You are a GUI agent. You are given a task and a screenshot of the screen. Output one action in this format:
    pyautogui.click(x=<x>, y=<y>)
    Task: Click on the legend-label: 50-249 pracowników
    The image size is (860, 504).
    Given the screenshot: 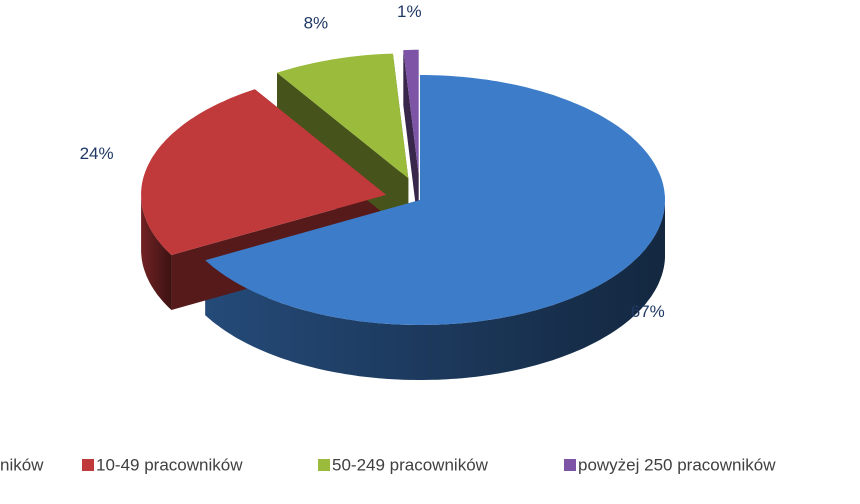 What is the action you would take?
    pyautogui.click(x=410, y=464)
    